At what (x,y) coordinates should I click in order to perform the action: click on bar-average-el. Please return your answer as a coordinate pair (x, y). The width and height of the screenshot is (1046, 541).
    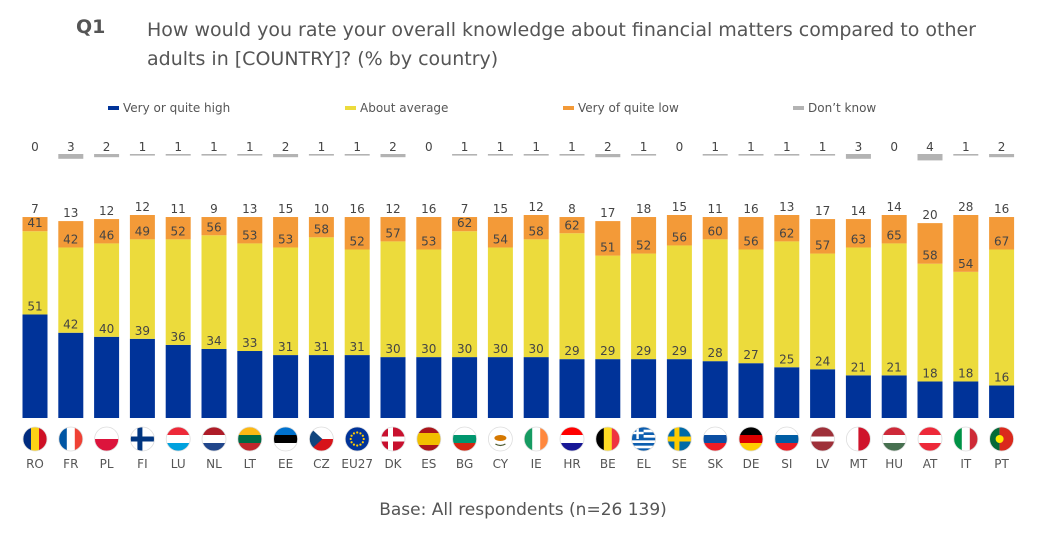
    Looking at the image, I should click on (644, 306).